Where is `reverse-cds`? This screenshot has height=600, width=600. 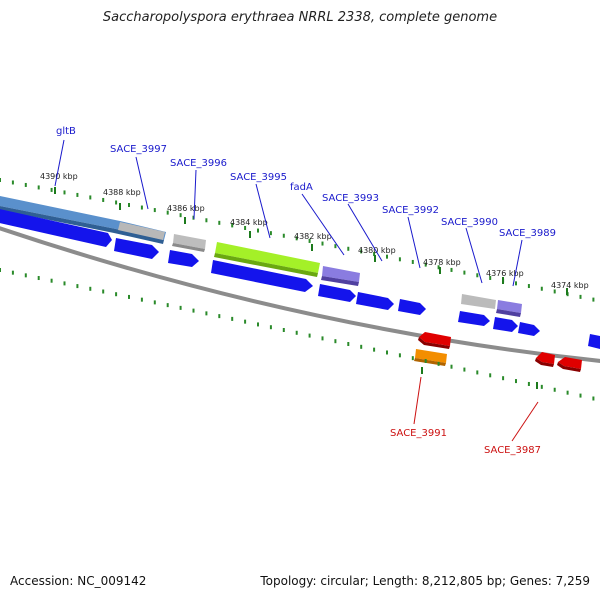
reverse-cds is located at coordinates (498, 352).